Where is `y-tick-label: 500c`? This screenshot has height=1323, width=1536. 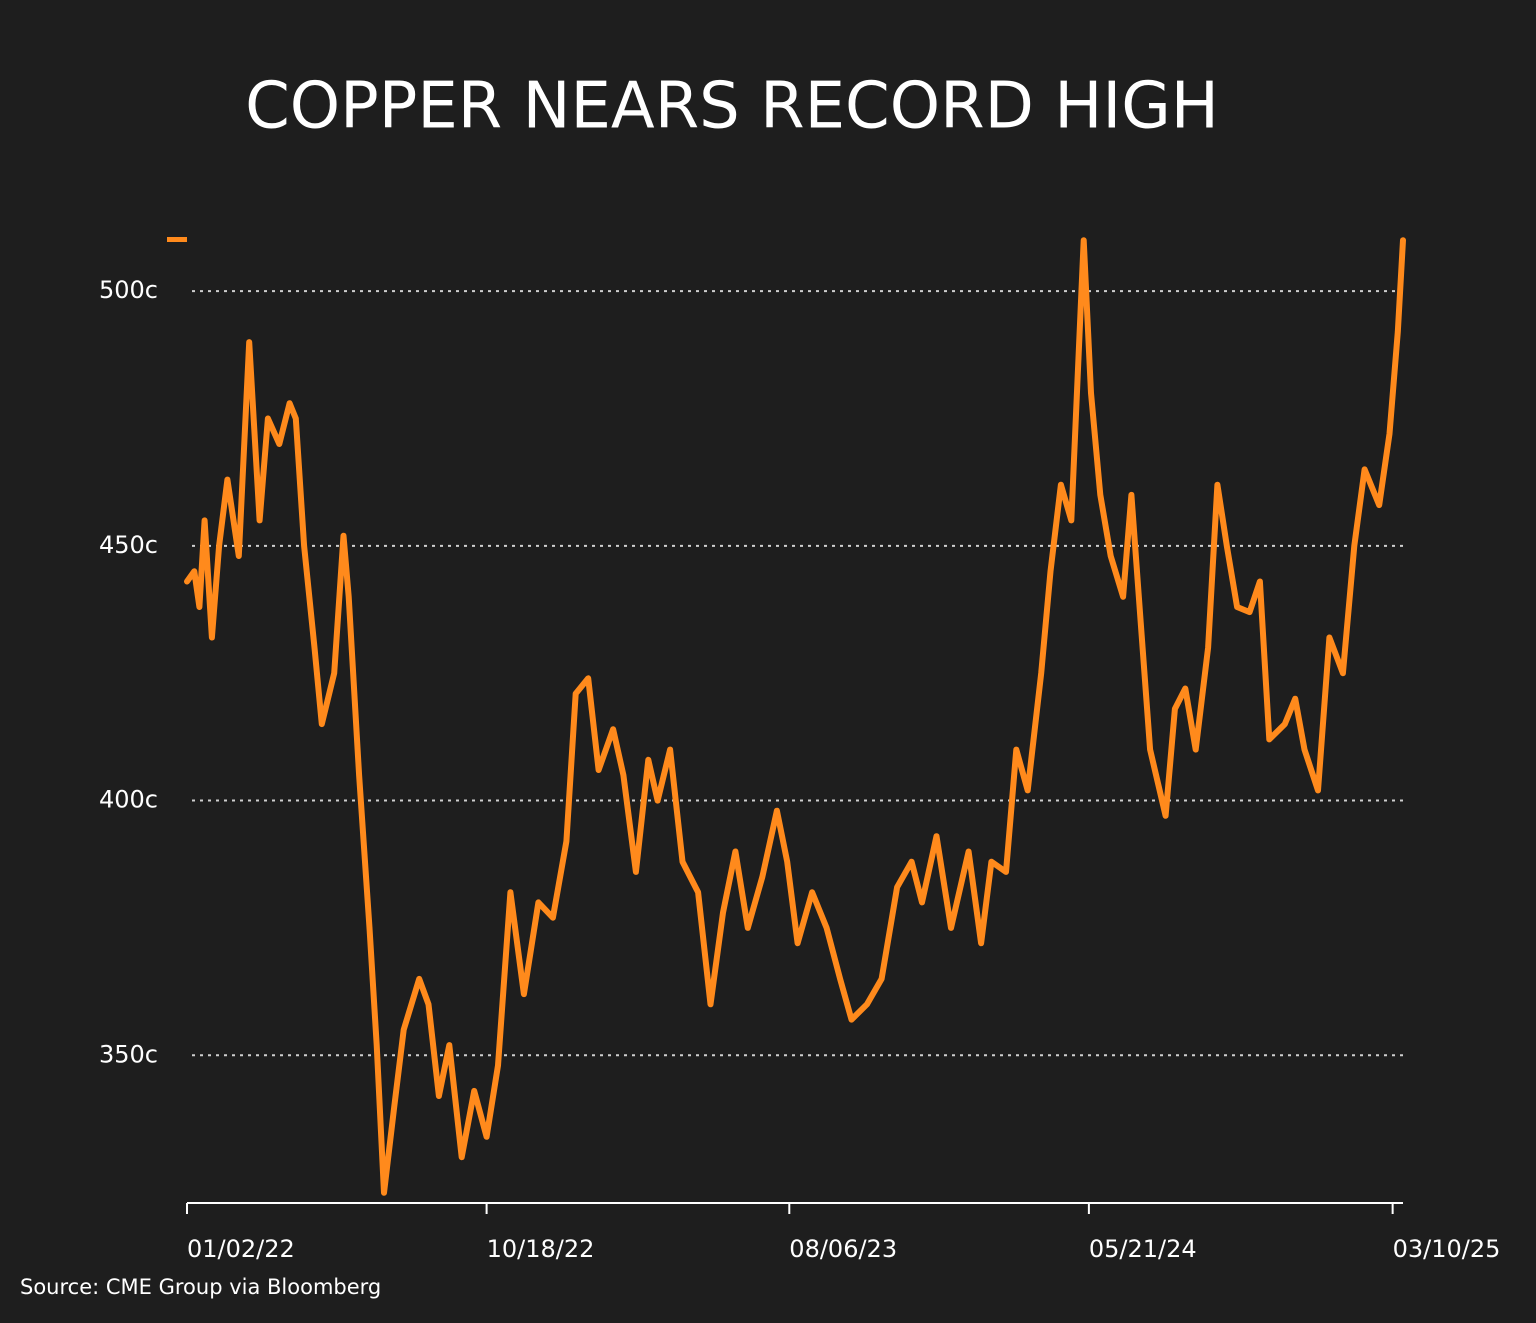
y-tick-label: 500c is located at coordinates (128, 290).